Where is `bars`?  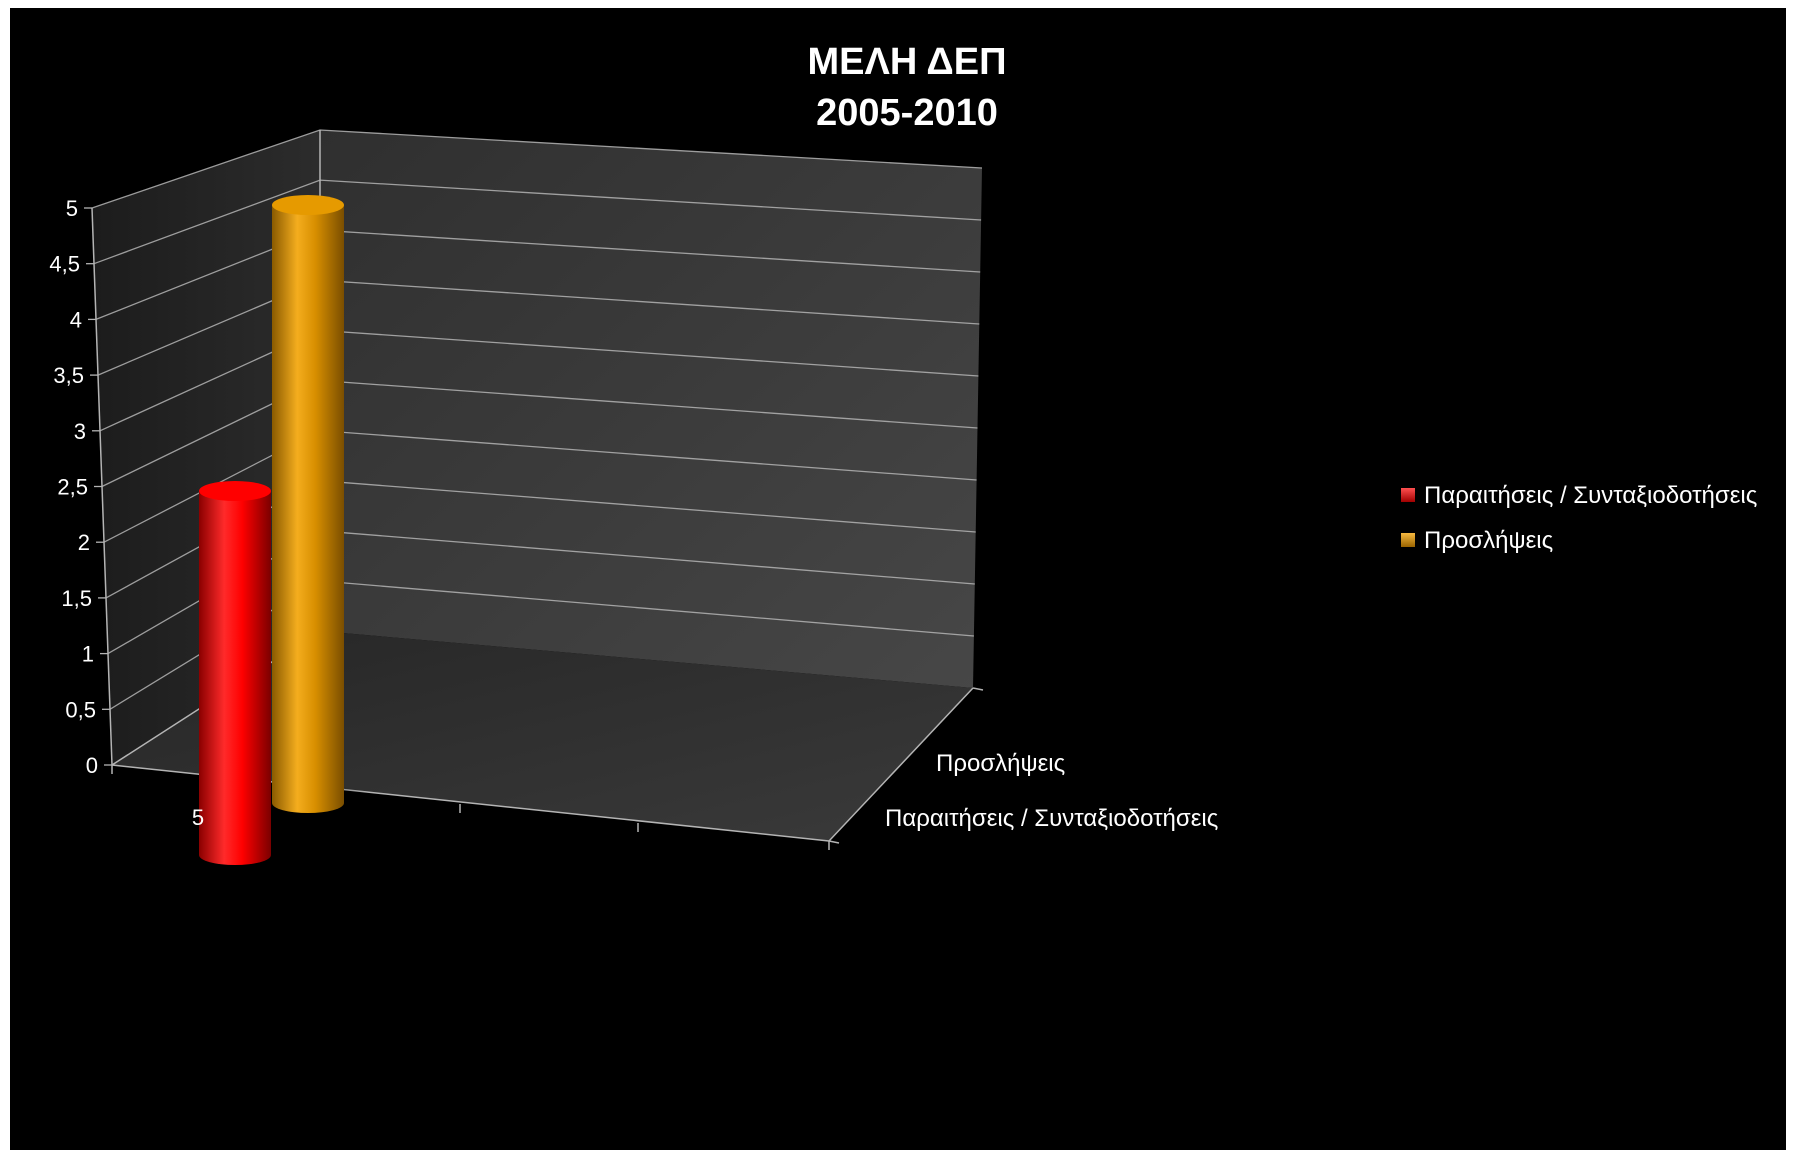
bars is located at coordinates (285, 534).